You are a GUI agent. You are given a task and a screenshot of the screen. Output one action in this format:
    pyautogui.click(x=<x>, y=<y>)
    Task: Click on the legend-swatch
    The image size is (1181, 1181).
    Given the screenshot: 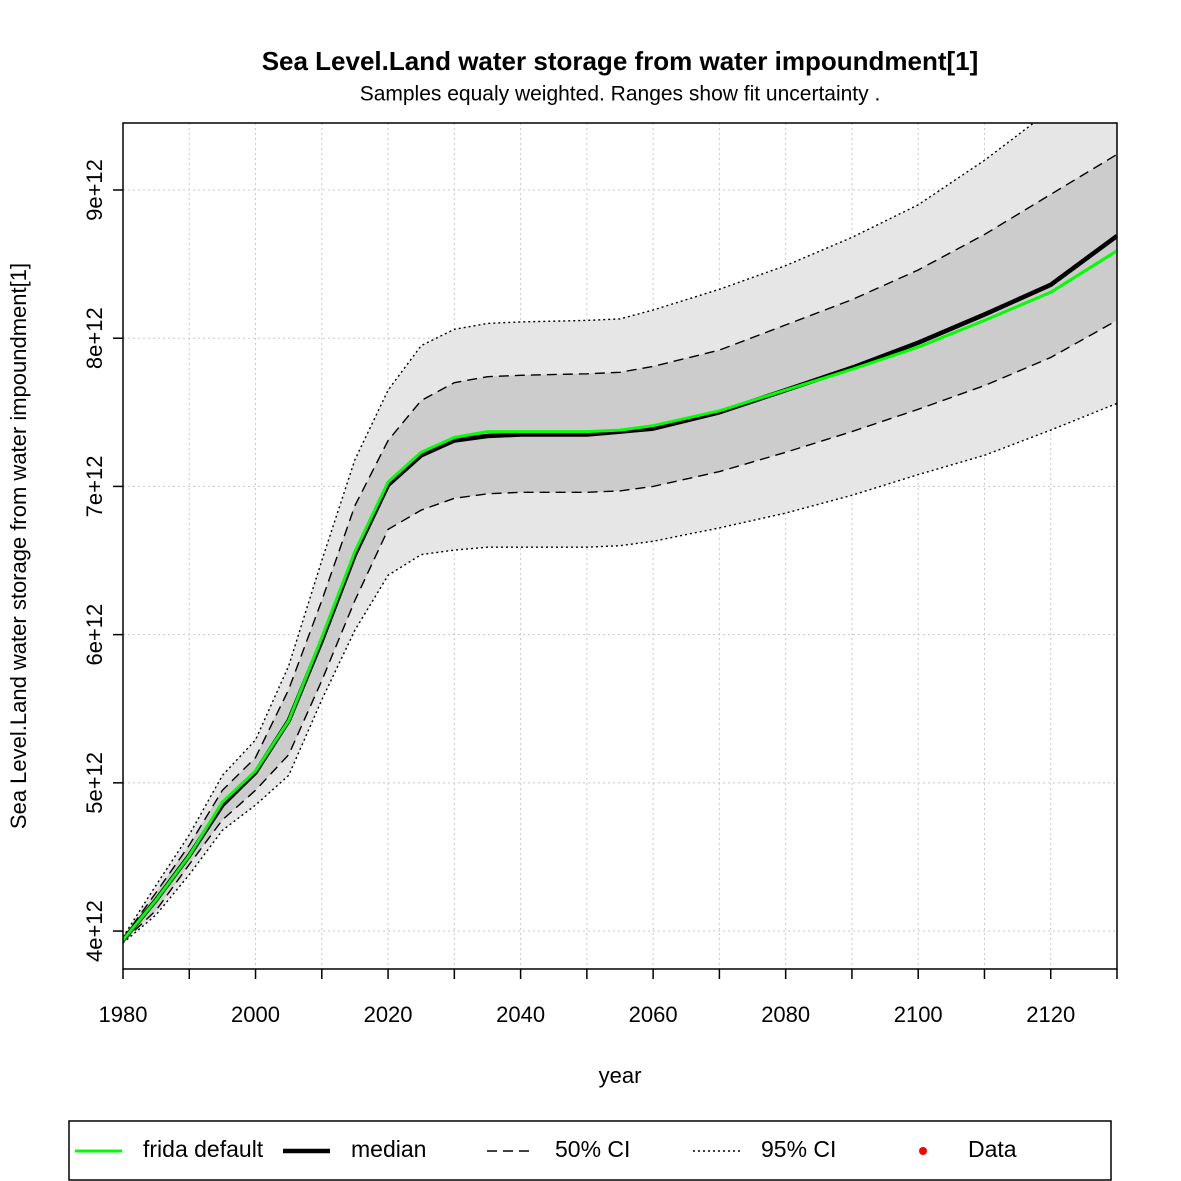 What is the action you would take?
    pyautogui.click(x=923, y=1151)
    